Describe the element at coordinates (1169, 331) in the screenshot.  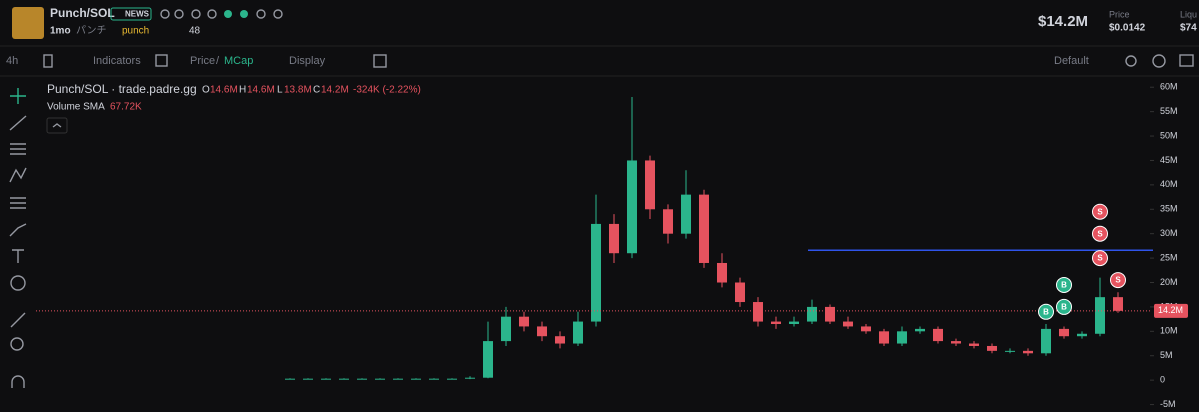
I see `y-tick-label: 10M` at that location.